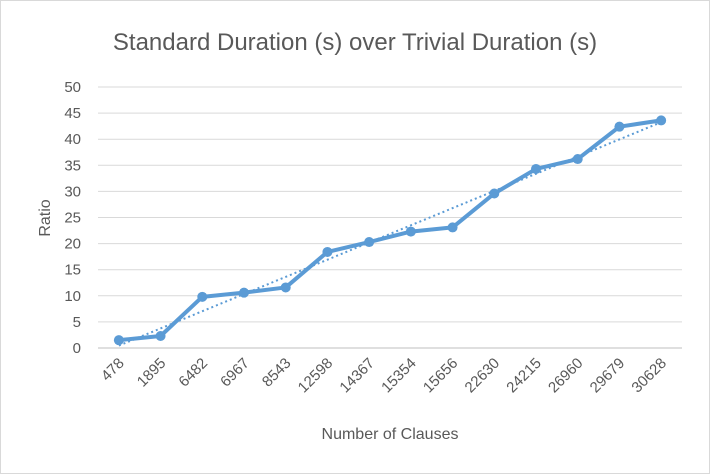 The image size is (710, 474). What do you see at coordinates (441, 376) in the screenshot?
I see `x-tick-label: 15656` at bounding box center [441, 376].